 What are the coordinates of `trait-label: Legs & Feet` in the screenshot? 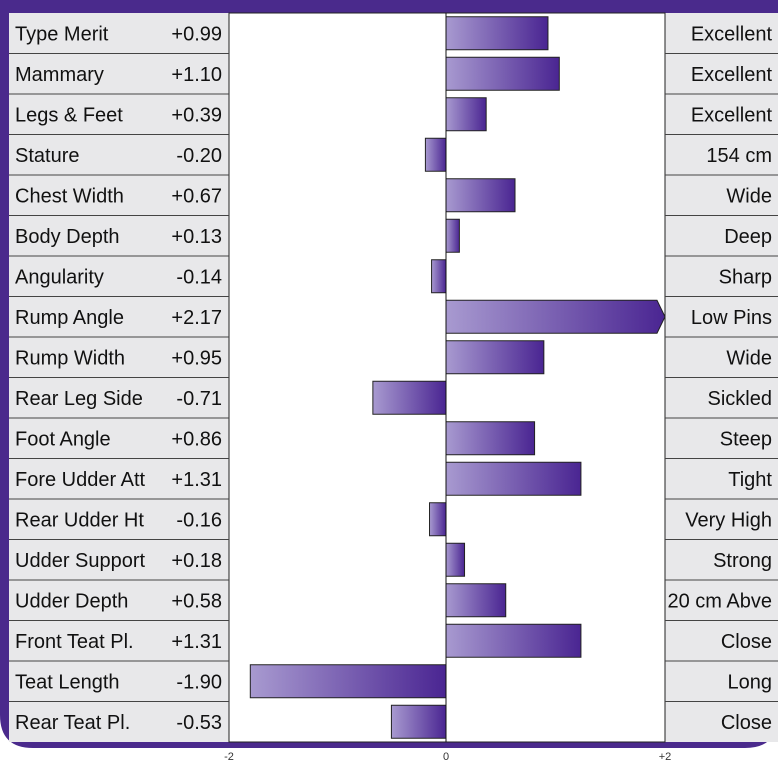 It's located at (69, 115).